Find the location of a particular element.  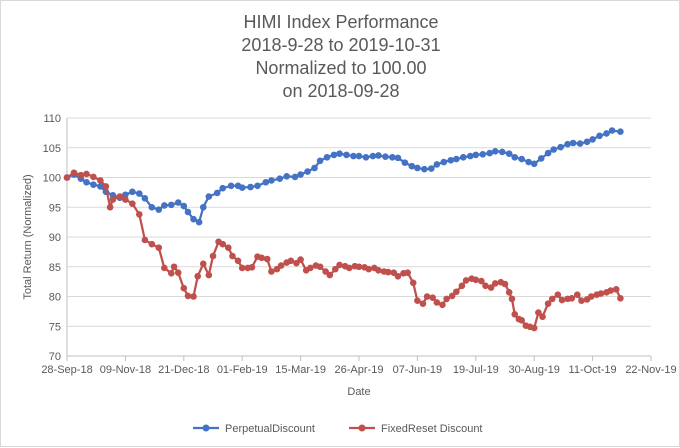

chart-title-line-1: HIMI Index Performance is located at coordinates (341, 22).